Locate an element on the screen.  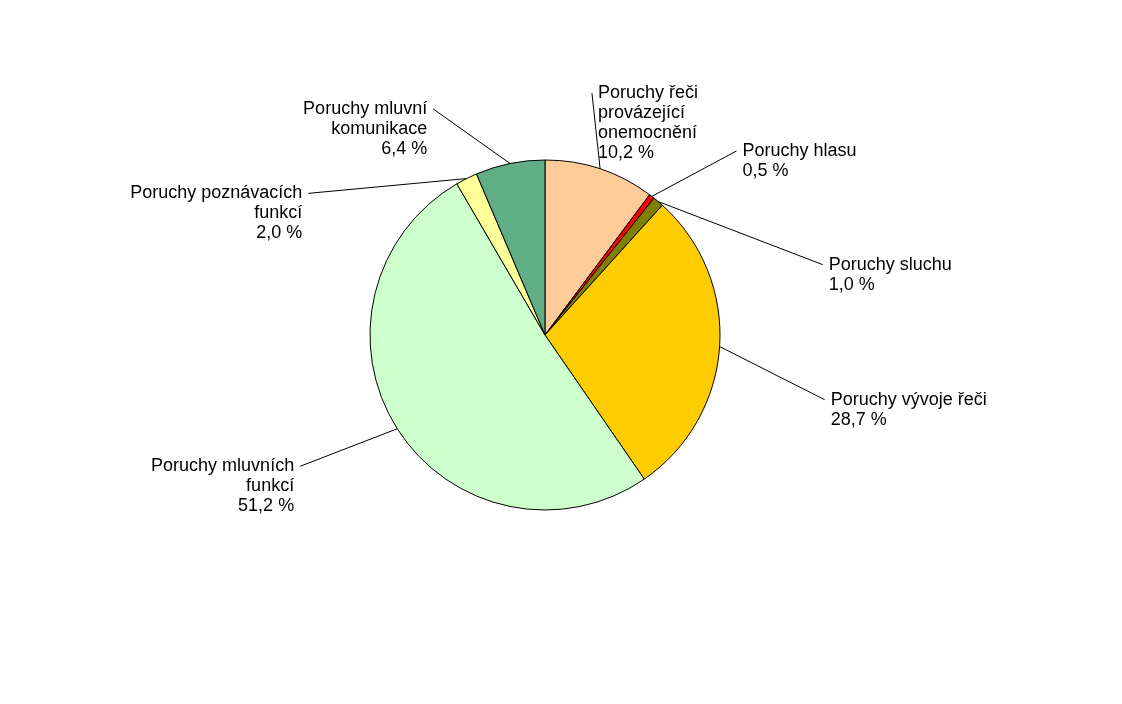
data-label: 28,7 % is located at coordinates (858, 418).